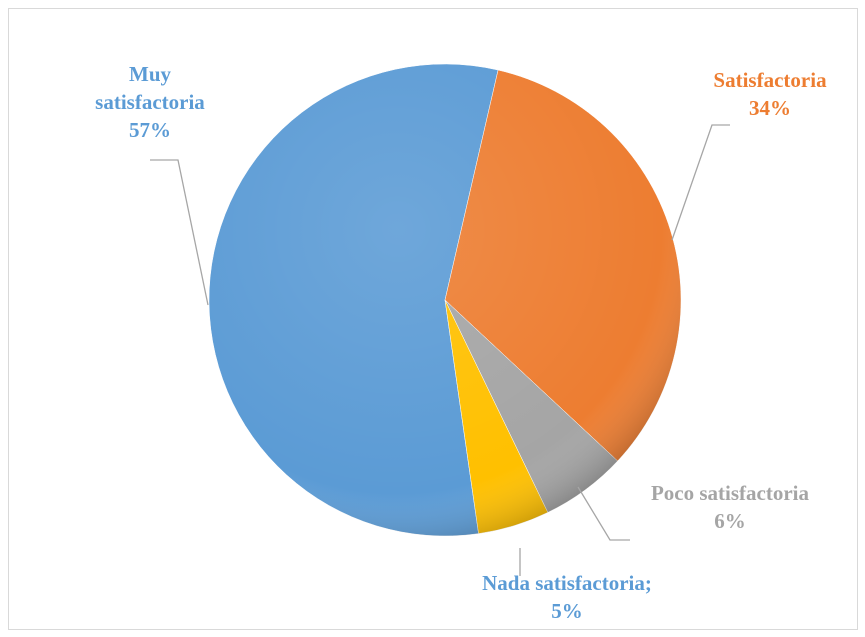 The image size is (865, 637). Describe the element at coordinates (770, 94) in the screenshot. I see `data-label: Satisfactoria 34%` at that location.